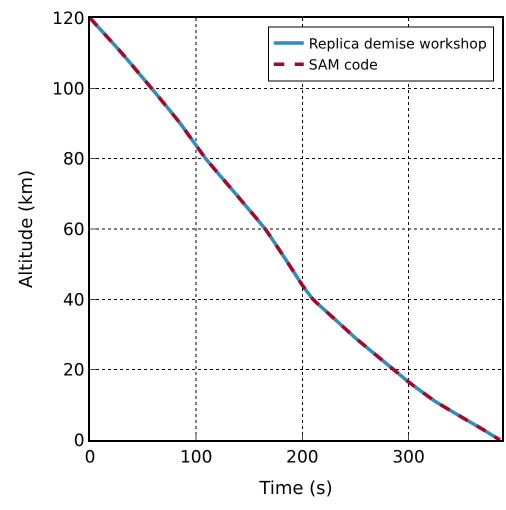 This screenshot has width=506, height=510. Describe the element at coordinates (302, 457) in the screenshot. I see `x-tick-label: 200` at that location.